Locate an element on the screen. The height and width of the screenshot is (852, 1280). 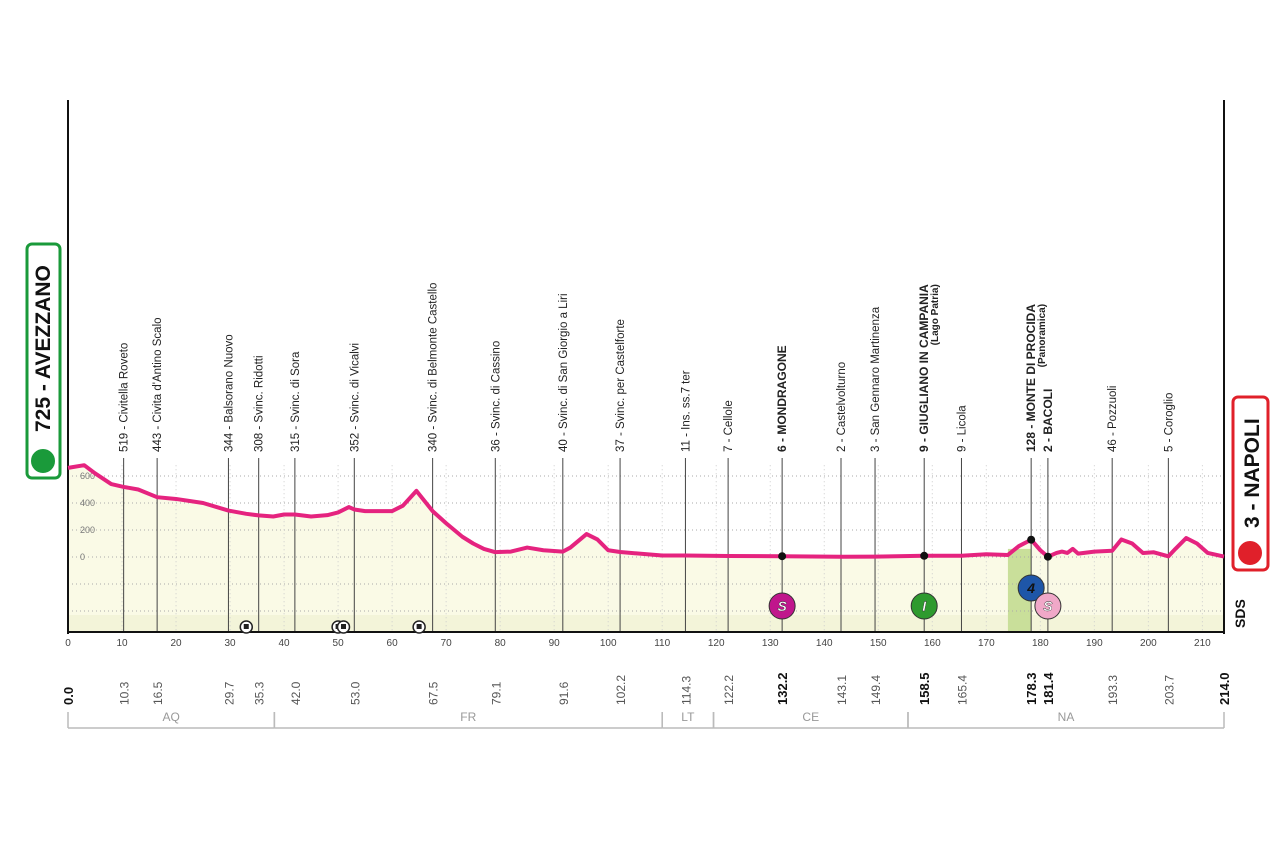
x-tick-label: 170 is located at coordinates (986, 643).